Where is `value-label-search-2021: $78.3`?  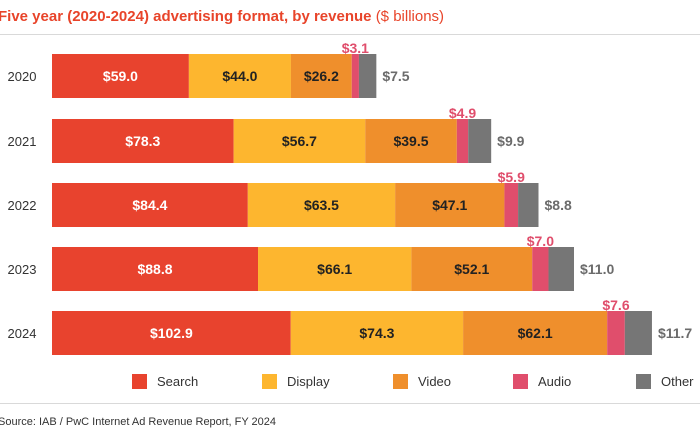
value-label-search-2021: $78.3 is located at coordinates (142, 141).